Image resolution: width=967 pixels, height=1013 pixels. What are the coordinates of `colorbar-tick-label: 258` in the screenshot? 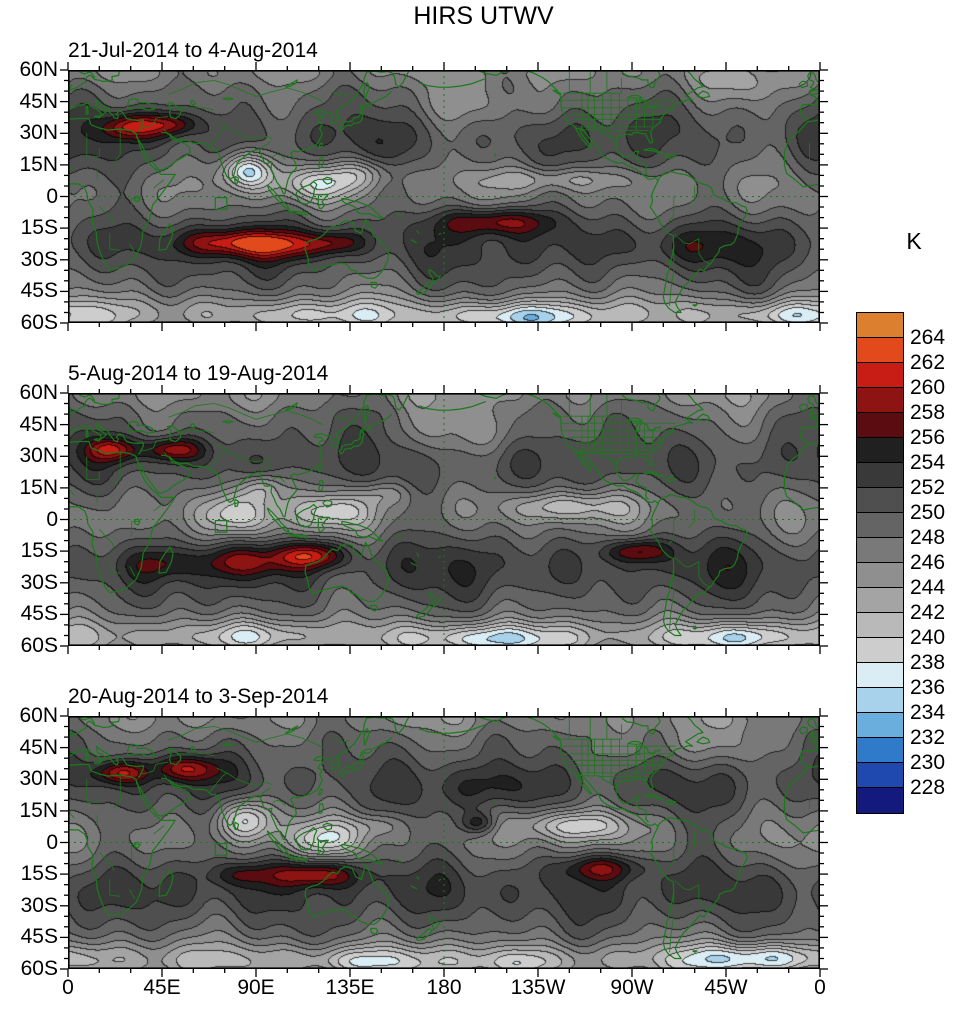 It's located at (928, 412).